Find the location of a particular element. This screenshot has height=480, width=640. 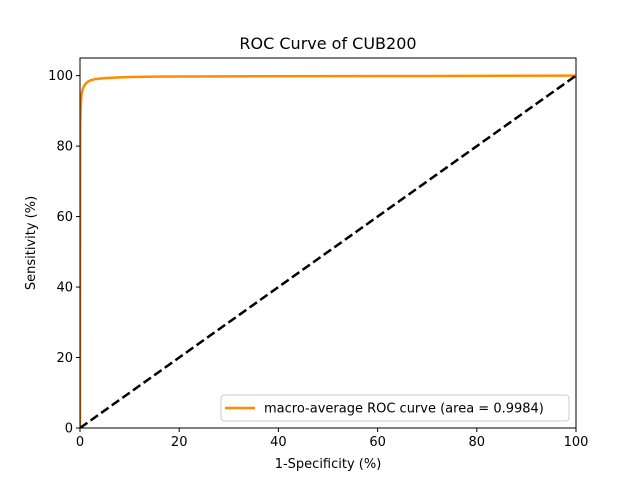

x-tick-label: 40 is located at coordinates (278, 442).